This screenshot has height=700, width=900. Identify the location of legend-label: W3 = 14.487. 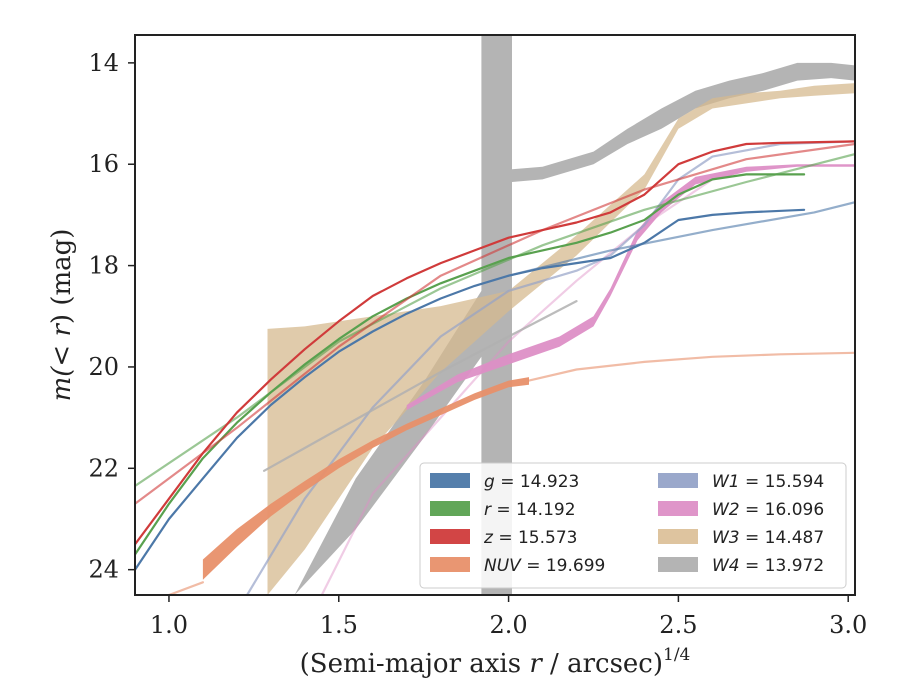
(768, 538).